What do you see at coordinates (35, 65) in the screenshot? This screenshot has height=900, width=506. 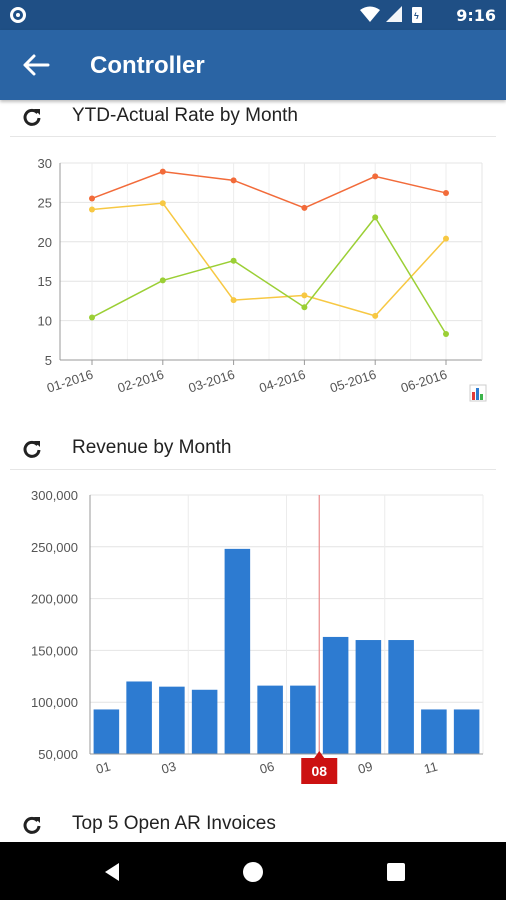 I see `back-arrow-icon` at bounding box center [35, 65].